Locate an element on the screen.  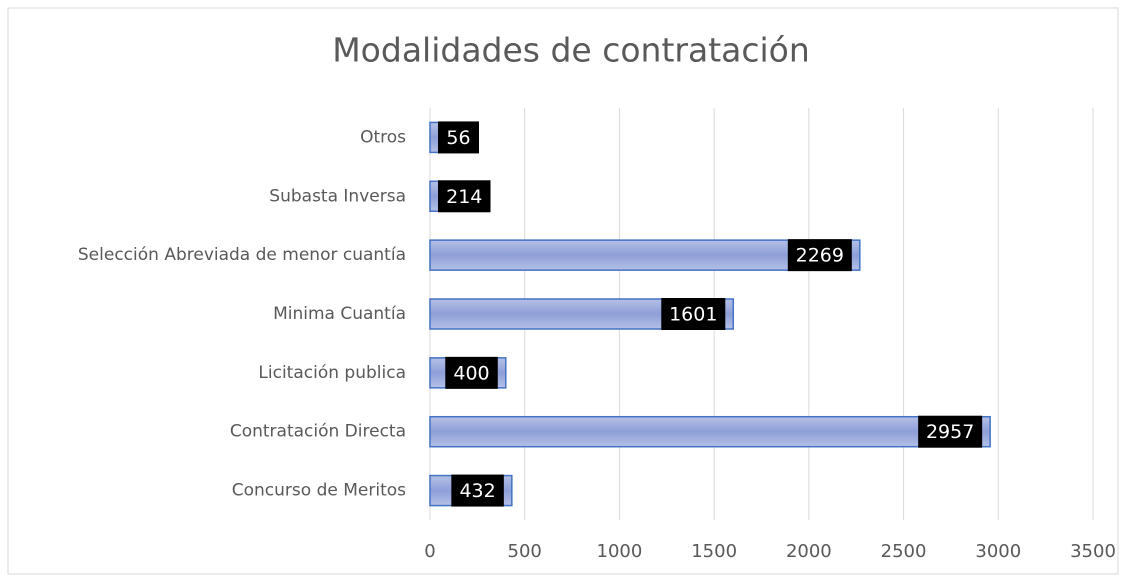
y-tick-label: Minima Cuantía is located at coordinates (339, 314).